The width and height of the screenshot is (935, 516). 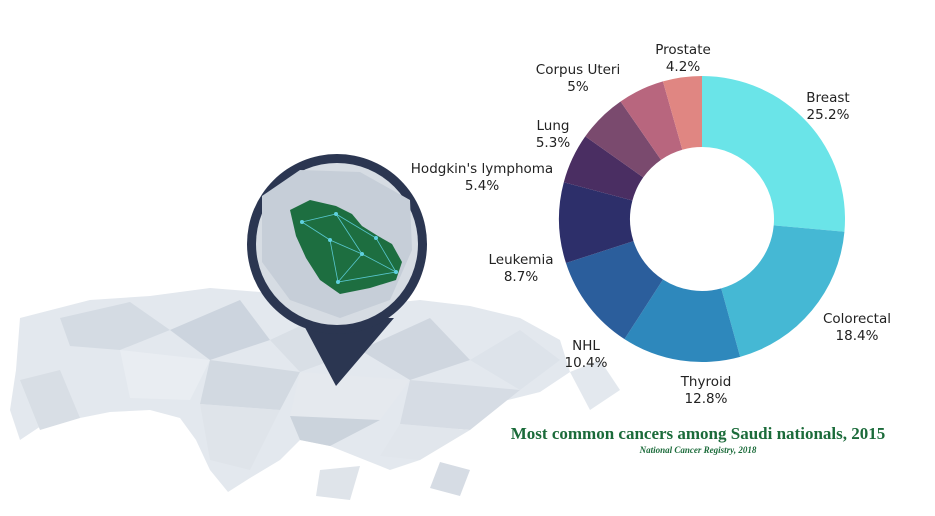 I want to click on donut-slice-breast, so click(x=773, y=154).